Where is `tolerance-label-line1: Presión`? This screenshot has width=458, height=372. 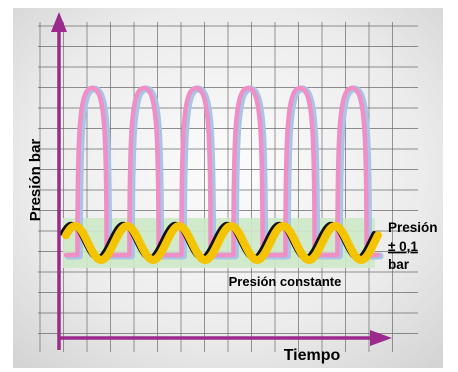
tolerance-label-line1: Presión is located at coordinates (413, 227).